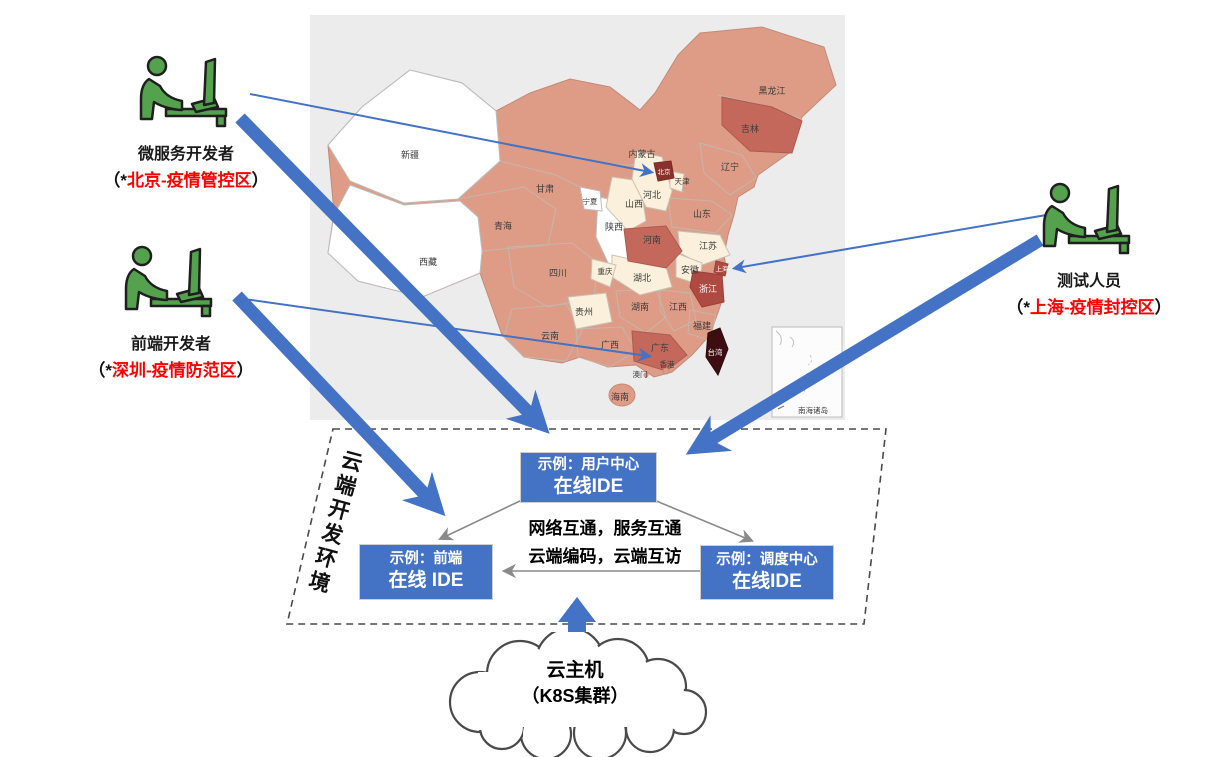 The width and height of the screenshot is (1207, 757). I want to click on zone-text: 北京-疫情管控区, so click(189, 180).